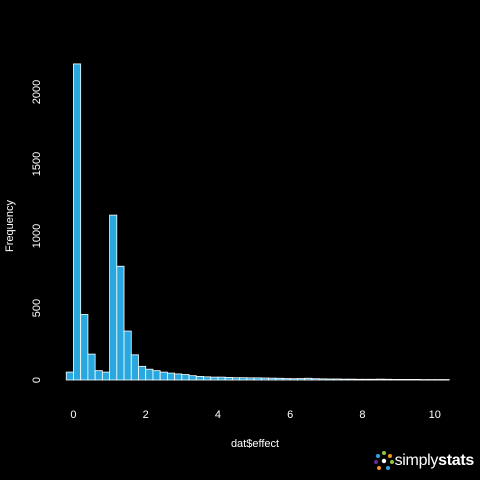  I want to click on x-tick-label: 4, so click(218, 415).